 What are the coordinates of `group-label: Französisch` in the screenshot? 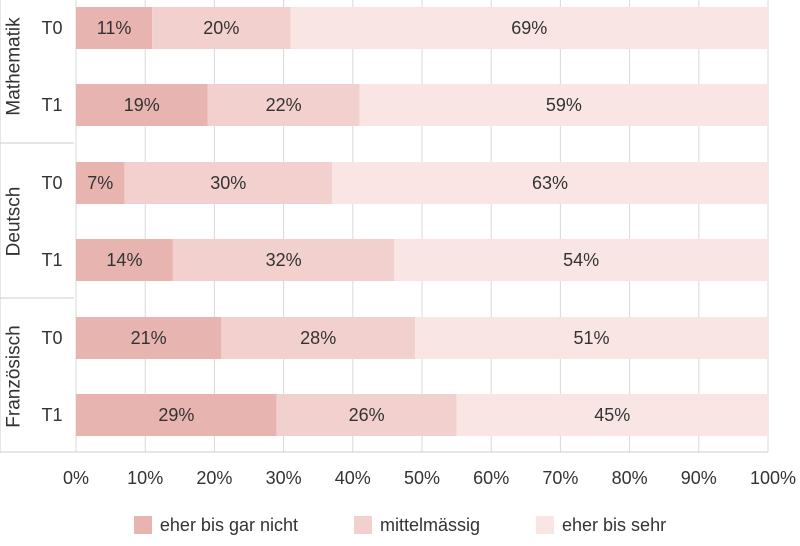 It's located at (14, 376).